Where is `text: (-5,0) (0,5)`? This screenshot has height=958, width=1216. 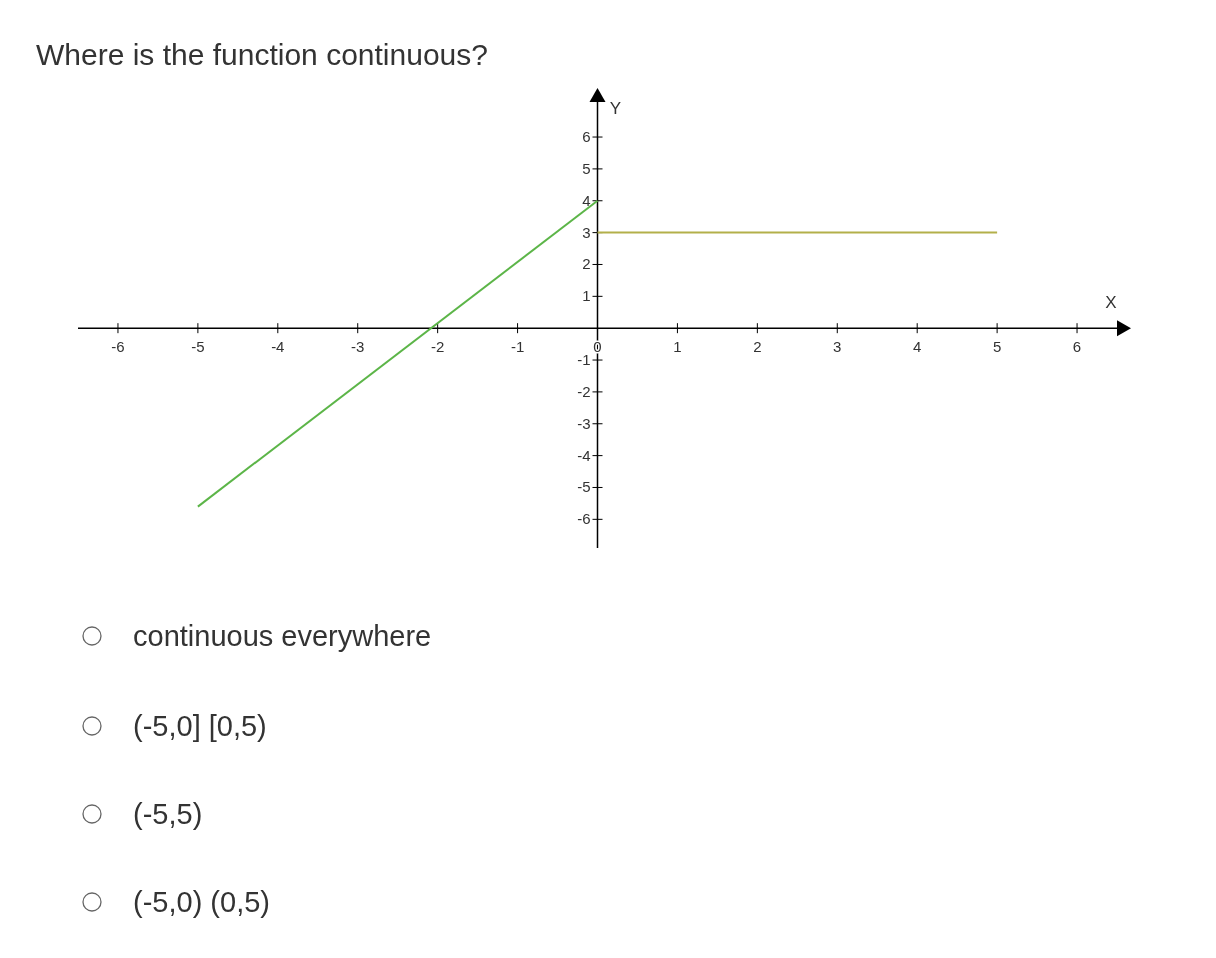
text: (-5,0) (0,5) is located at coordinates (201, 902).